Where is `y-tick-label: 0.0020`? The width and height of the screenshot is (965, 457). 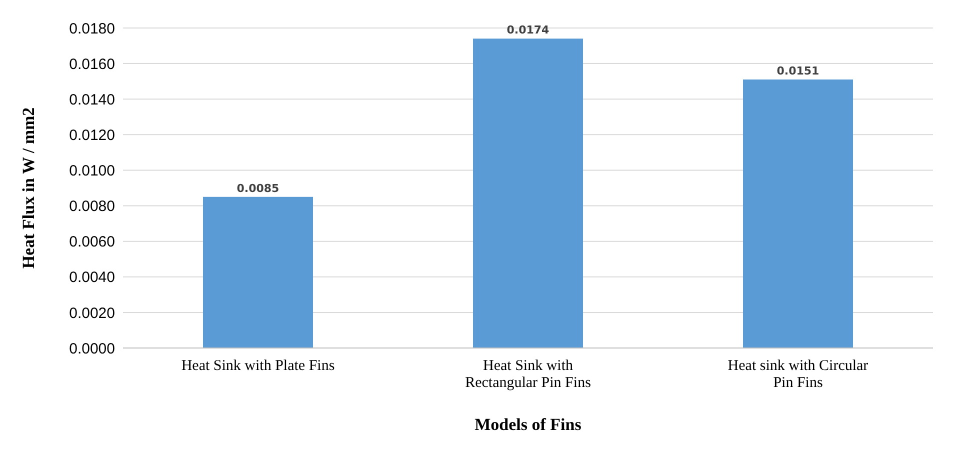
y-tick-label: 0.0020 is located at coordinates (92, 313).